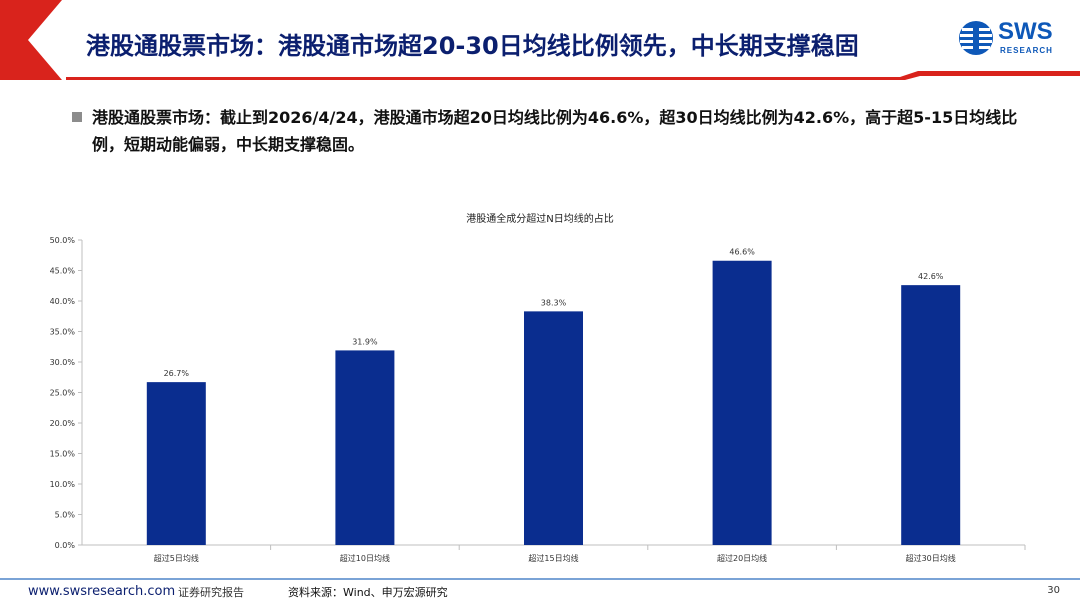  I want to click on y-tick-label: 0.0%, so click(65, 545).